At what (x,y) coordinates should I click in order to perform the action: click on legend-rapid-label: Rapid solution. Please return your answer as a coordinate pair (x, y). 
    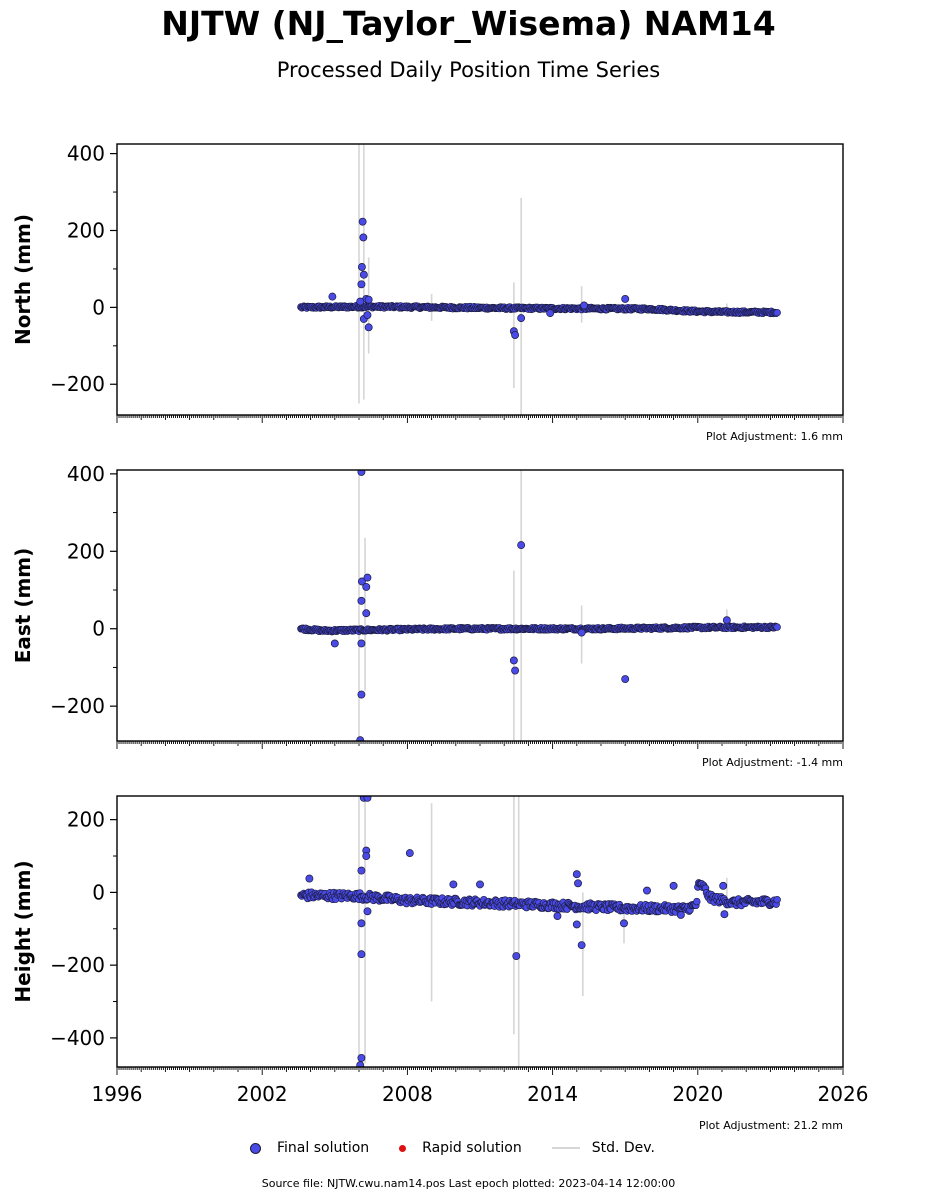
    Looking at the image, I should click on (472, 1148).